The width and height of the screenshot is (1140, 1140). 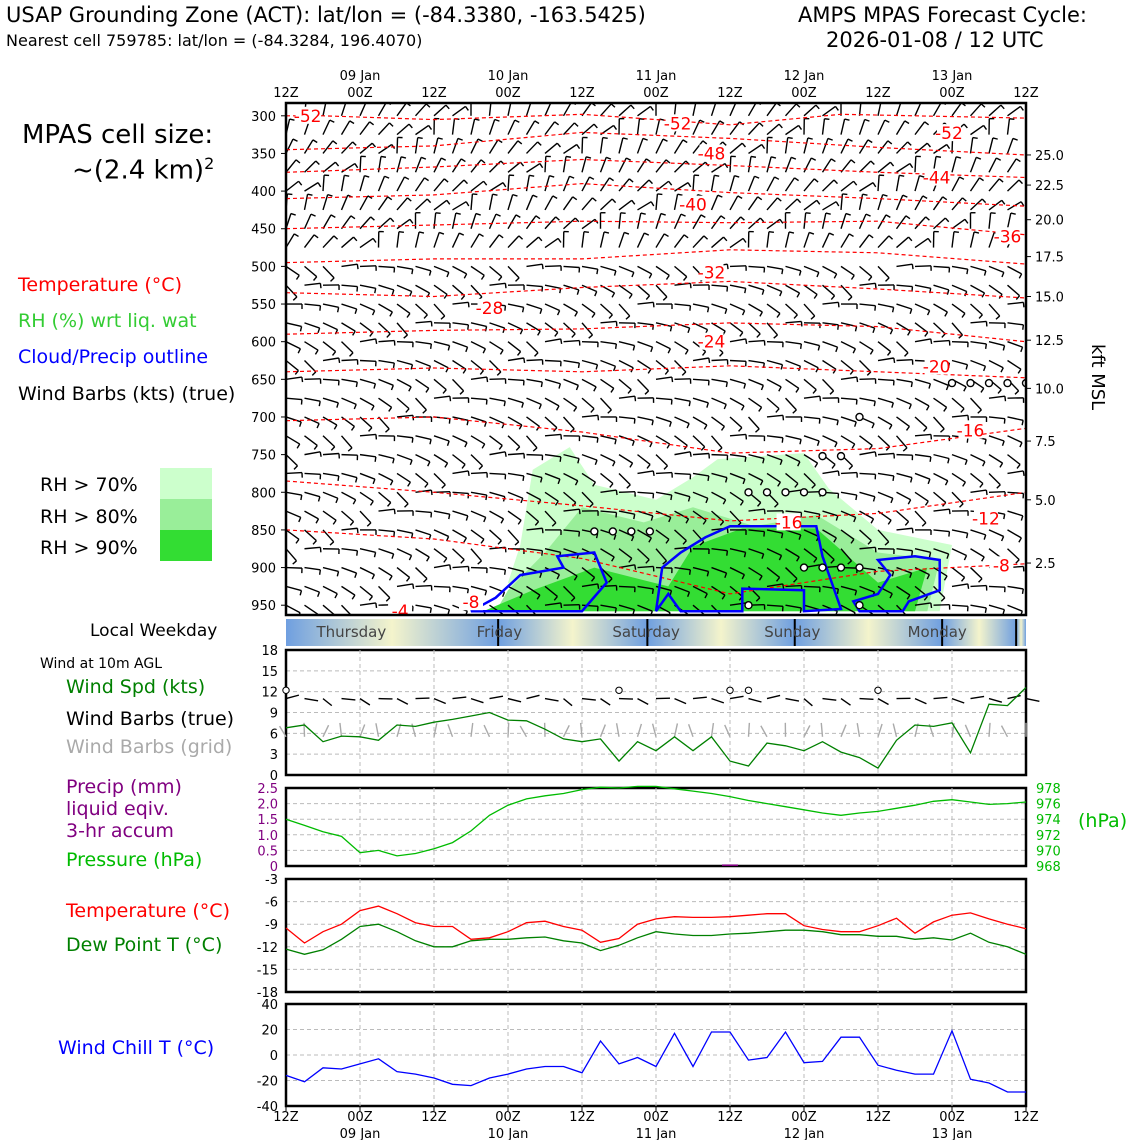 I want to click on contour-label-bg, so click(x=711, y=153).